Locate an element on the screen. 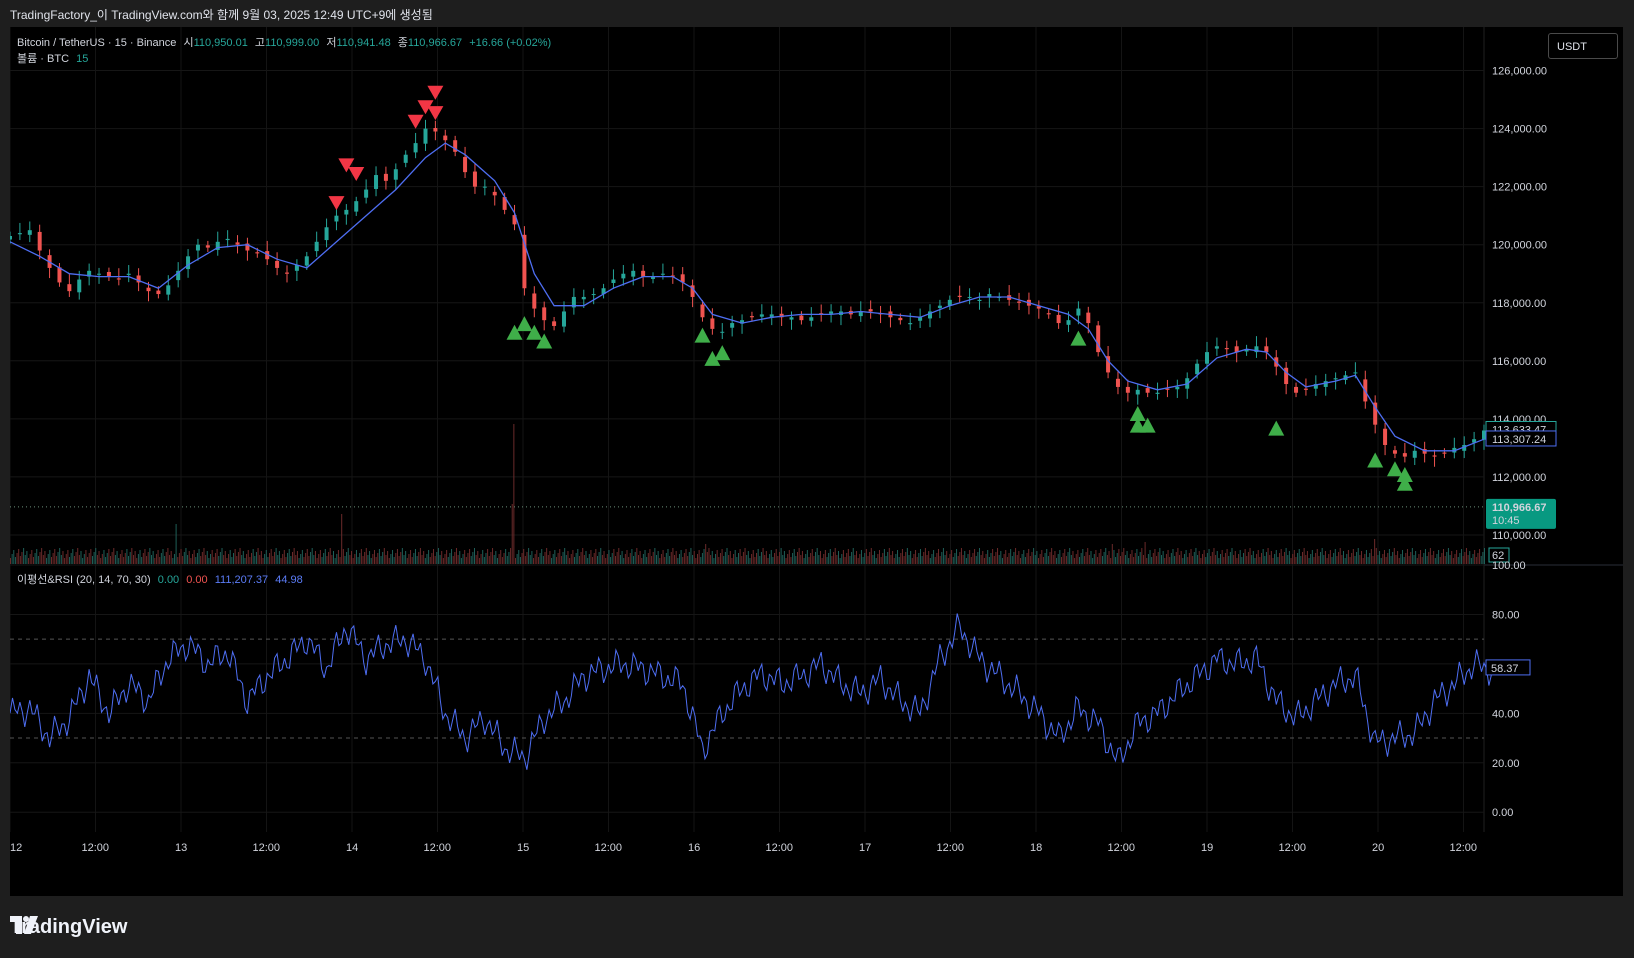 The height and width of the screenshot is (958, 1634). buy-signal-marker is located at coordinates (1276, 428).